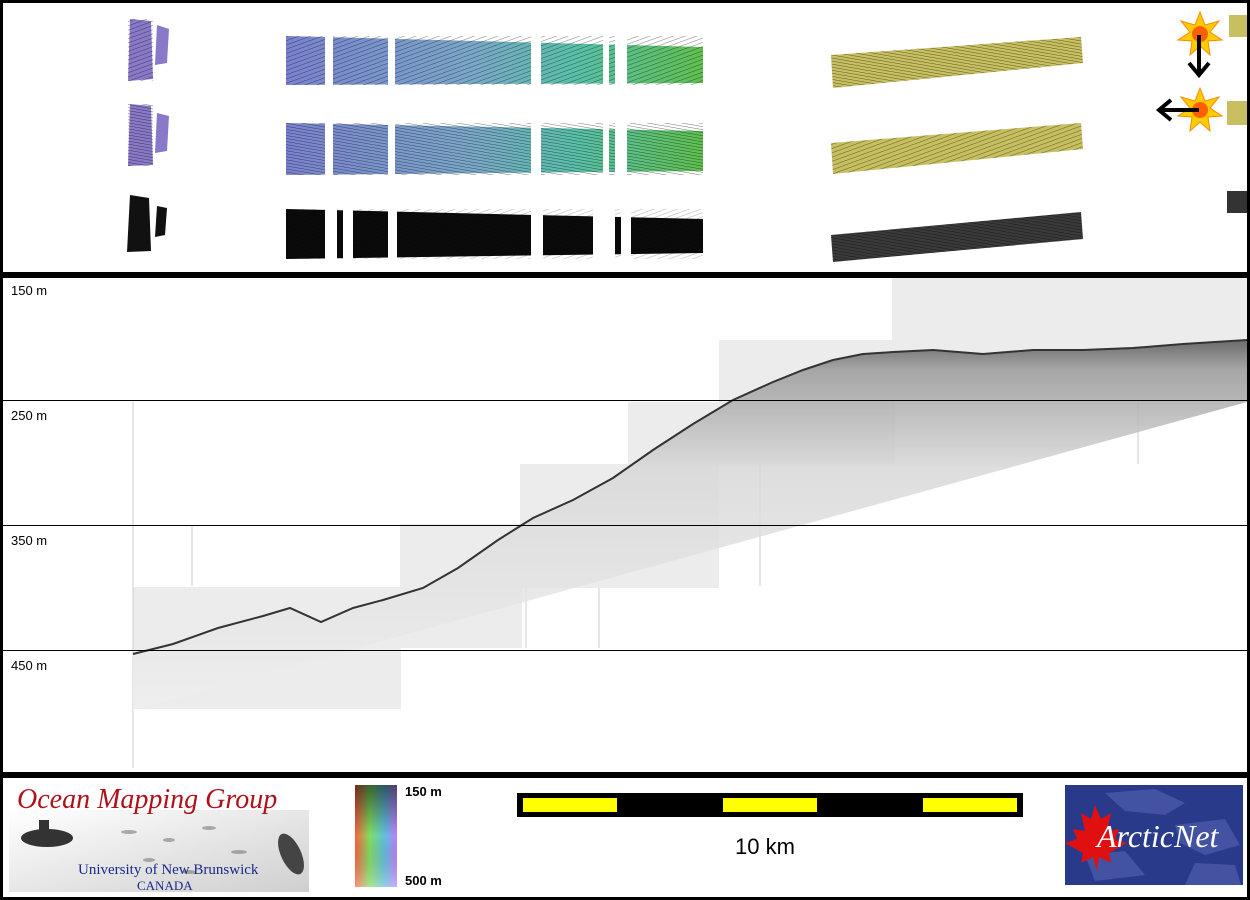 Image resolution: width=1250 pixels, height=900 pixels. What do you see at coordinates (1199, 57) in the screenshot?
I see `down-arrow-icon` at bounding box center [1199, 57].